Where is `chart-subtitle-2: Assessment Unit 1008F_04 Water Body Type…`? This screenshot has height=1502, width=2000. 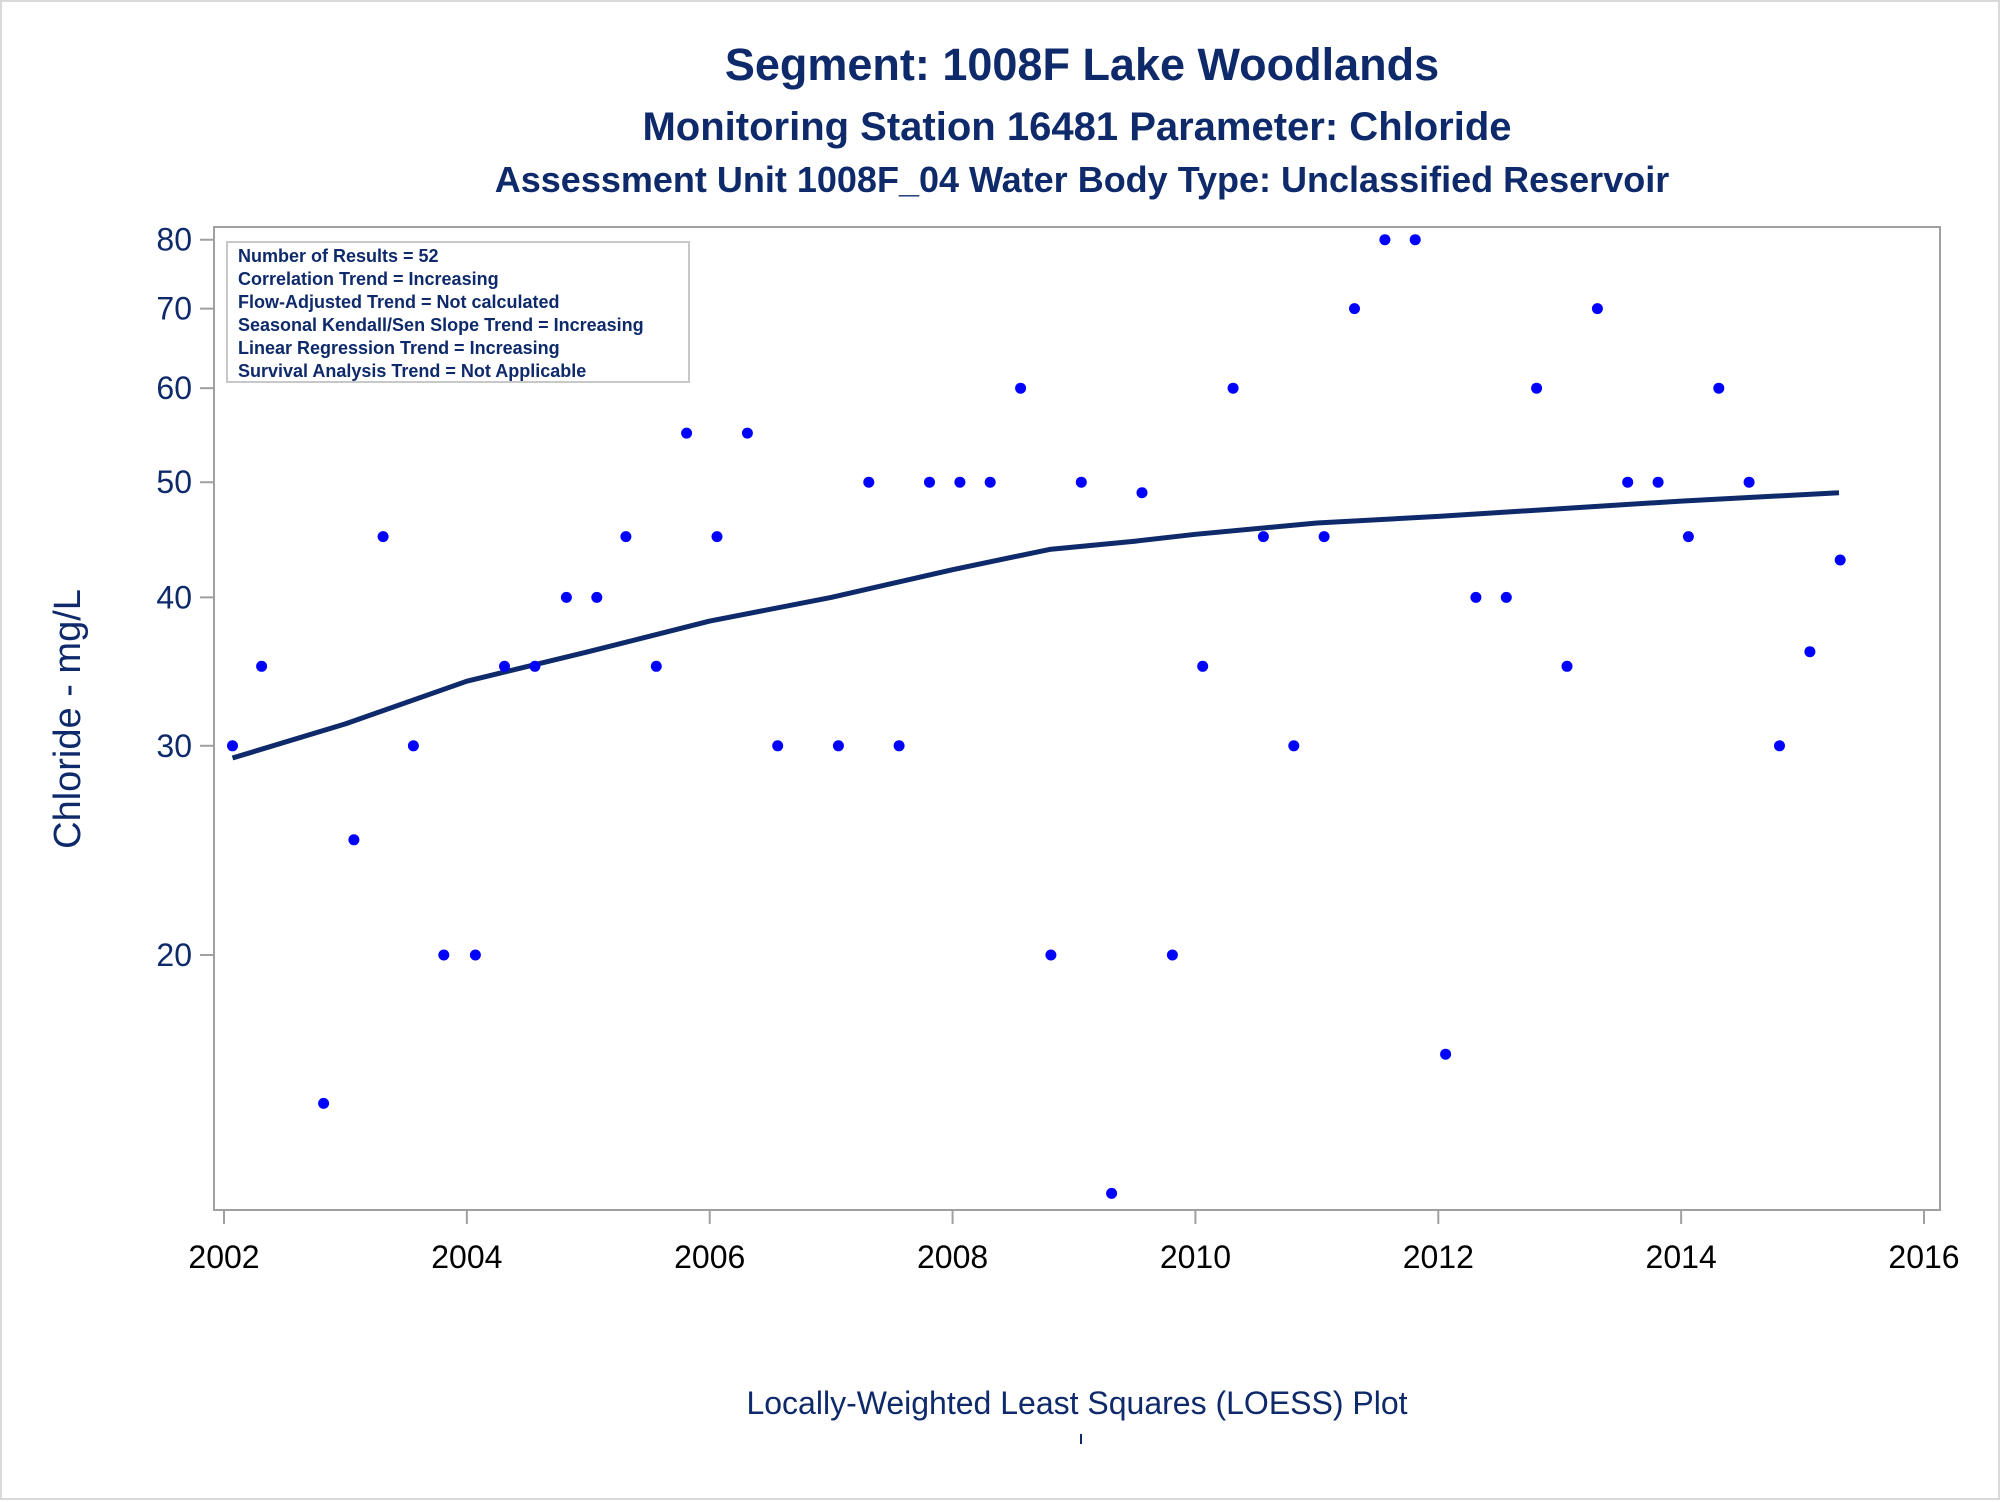 chart-subtitle-2: Assessment Unit 1008F_04 Water Body Type… is located at coordinates (1082, 179).